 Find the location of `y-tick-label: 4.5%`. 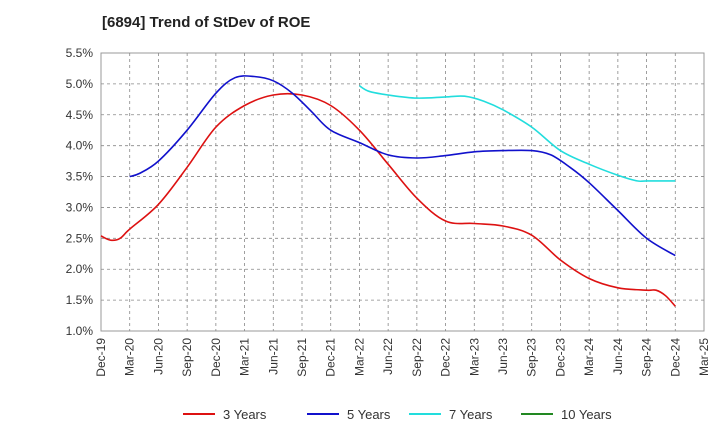

y-tick-label: 4.5% is located at coordinates (80, 115).